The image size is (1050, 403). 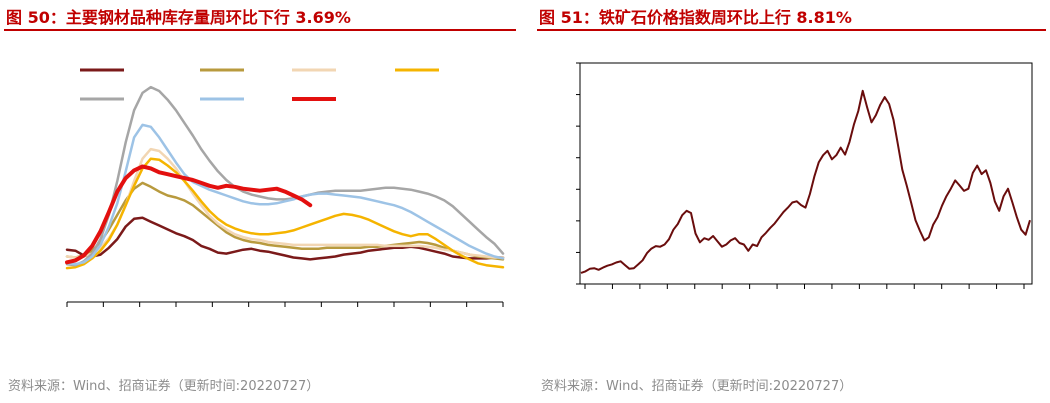 What do you see at coordinates (164, 386) in the screenshot?
I see `left-source-note: 资料来源：Wind、招商证券（更新时间:20220727）` at bounding box center [164, 386].